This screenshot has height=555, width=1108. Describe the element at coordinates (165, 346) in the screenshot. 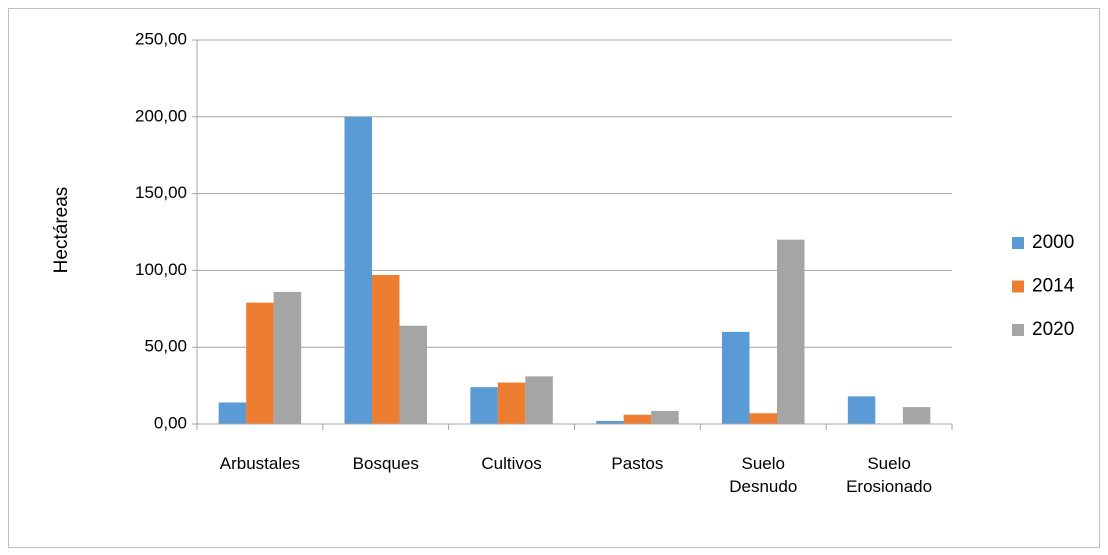

I see `y-tick-label: 50,00` at that location.